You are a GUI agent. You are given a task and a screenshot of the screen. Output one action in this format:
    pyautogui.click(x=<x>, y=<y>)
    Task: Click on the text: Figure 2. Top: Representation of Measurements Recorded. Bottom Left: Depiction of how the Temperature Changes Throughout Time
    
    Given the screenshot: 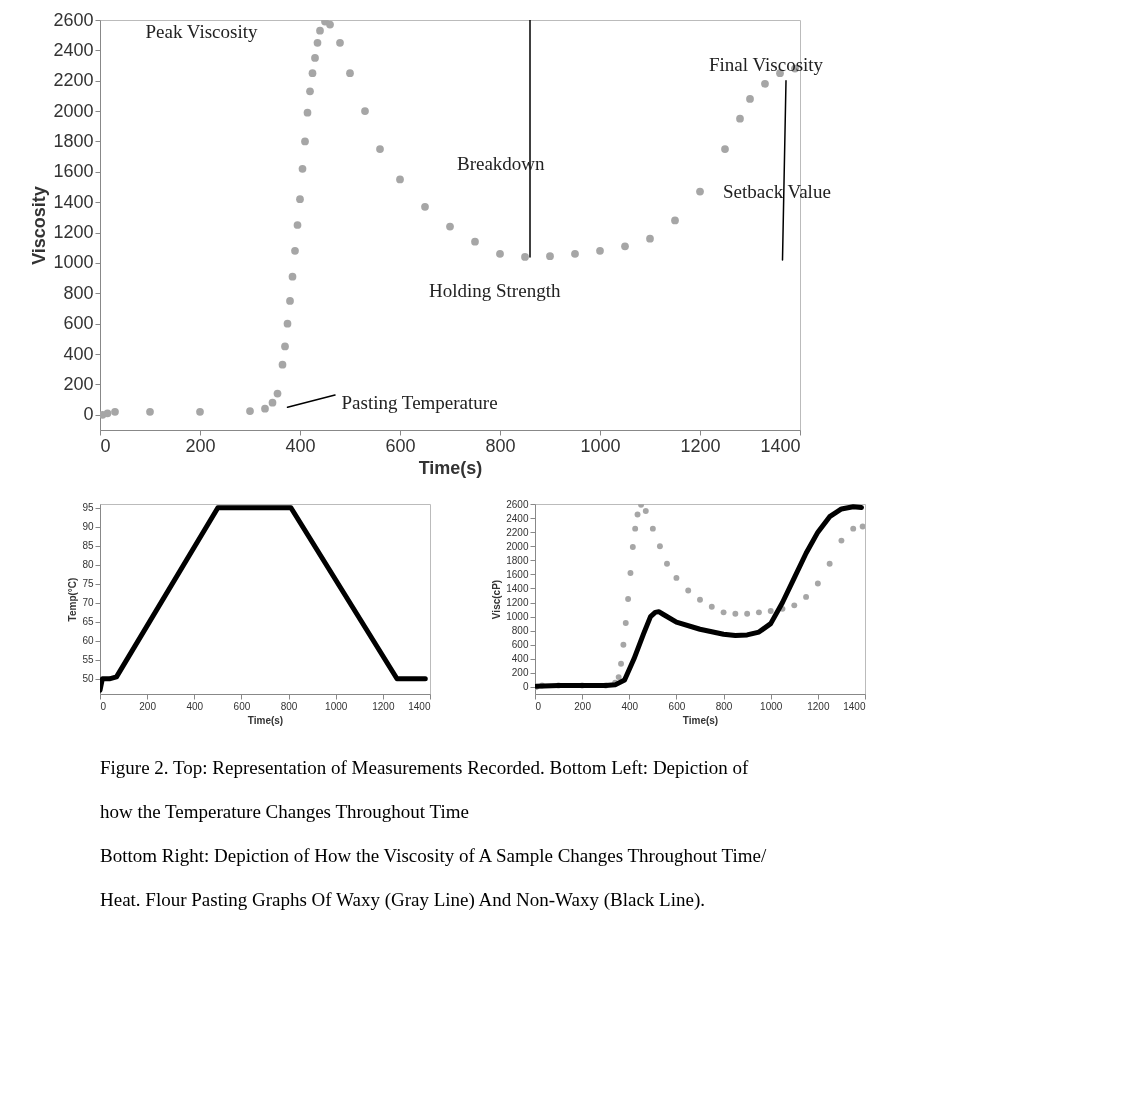 What is the action you would take?
    pyautogui.click(x=424, y=789)
    